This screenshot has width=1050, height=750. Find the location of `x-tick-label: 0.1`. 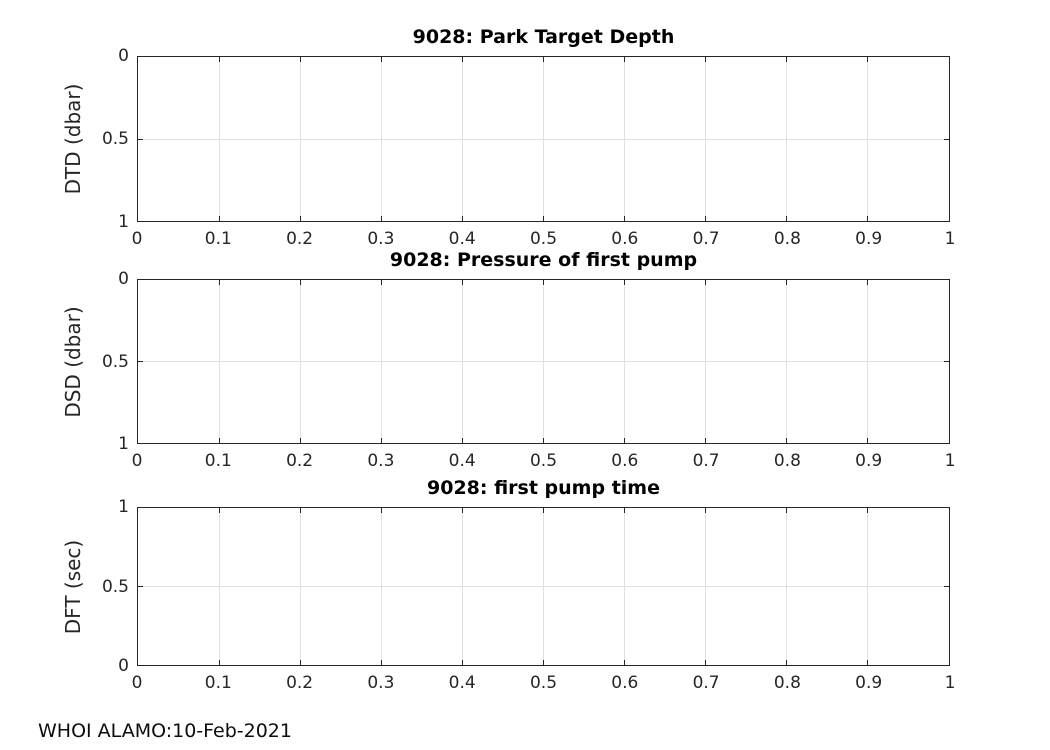

x-tick-label: 0.1 is located at coordinates (218, 239).